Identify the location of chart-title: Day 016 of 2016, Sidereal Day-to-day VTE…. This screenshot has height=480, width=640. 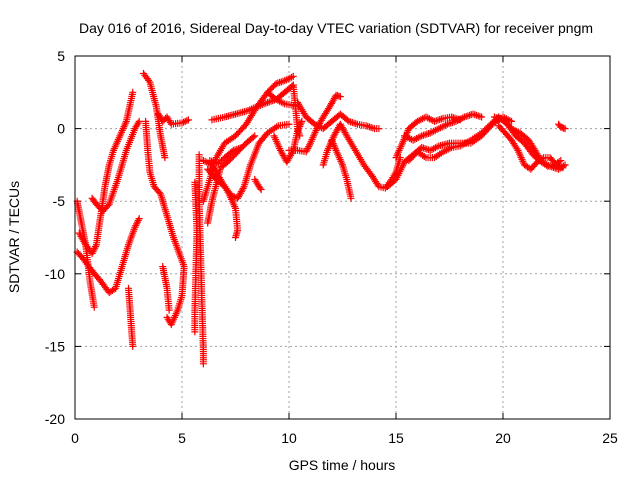
(336, 28).